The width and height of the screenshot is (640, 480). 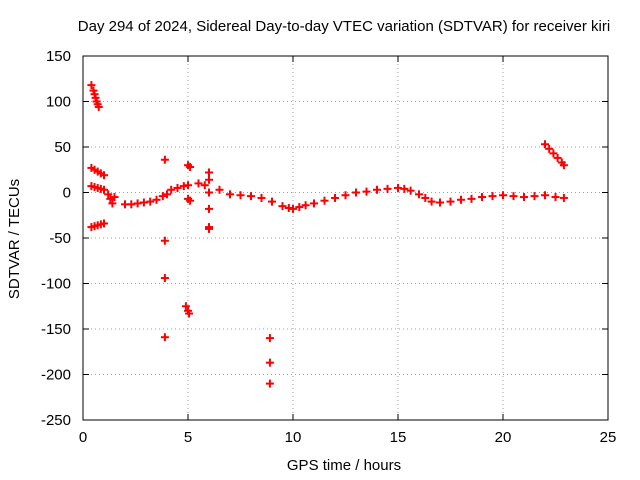 What do you see at coordinates (62, 147) in the screenshot?
I see `y-tick-label: 50` at bounding box center [62, 147].